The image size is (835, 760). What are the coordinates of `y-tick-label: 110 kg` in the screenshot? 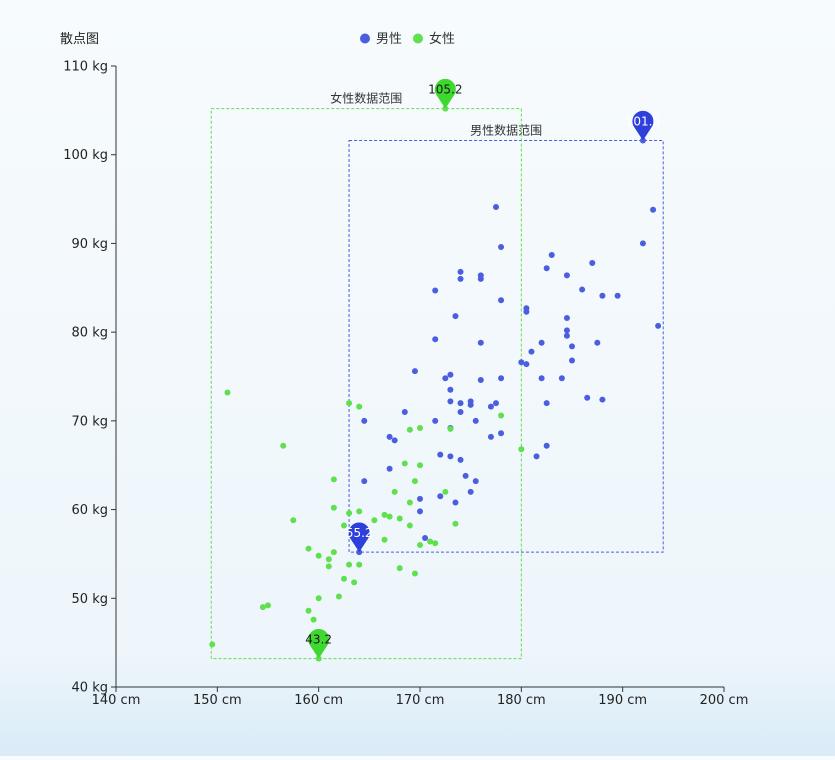 It's located at (85, 67).